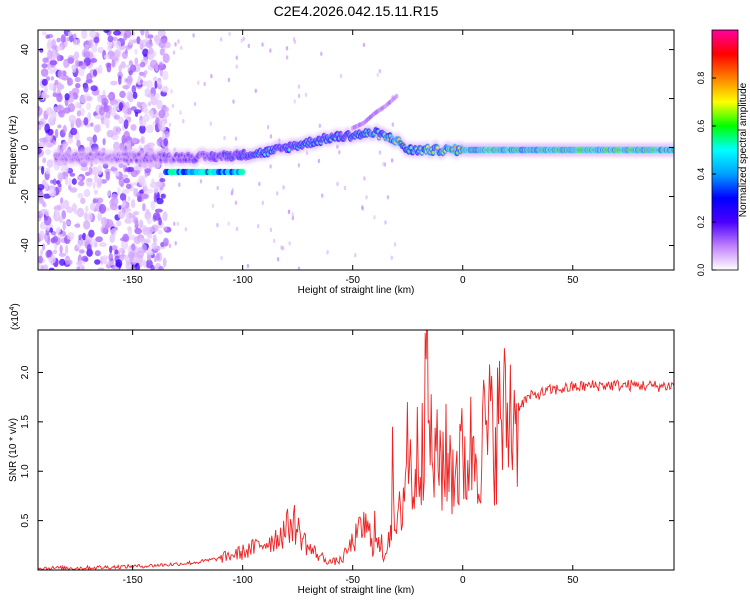 The image size is (750, 600). Describe the element at coordinates (13, 150) in the screenshot. I see `spectrogram-ylabel: Frequency (Hz)` at that location.